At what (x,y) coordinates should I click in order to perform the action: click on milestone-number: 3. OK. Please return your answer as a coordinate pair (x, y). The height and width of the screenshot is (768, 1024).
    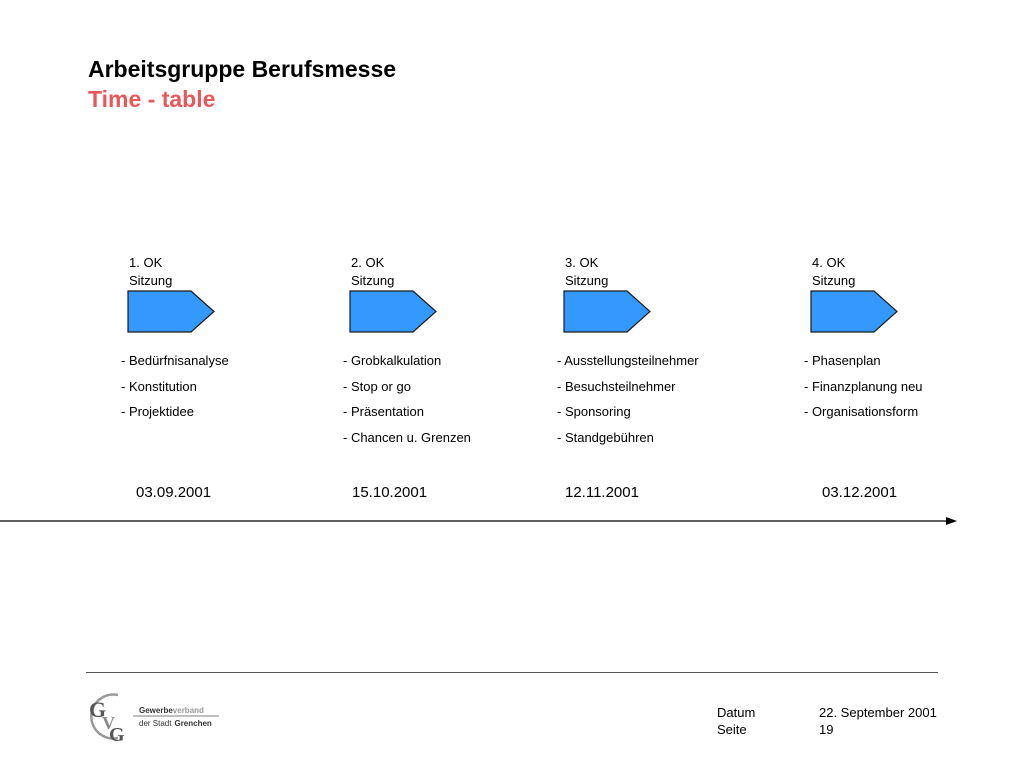
    Looking at the image, I should click on (582, 262).